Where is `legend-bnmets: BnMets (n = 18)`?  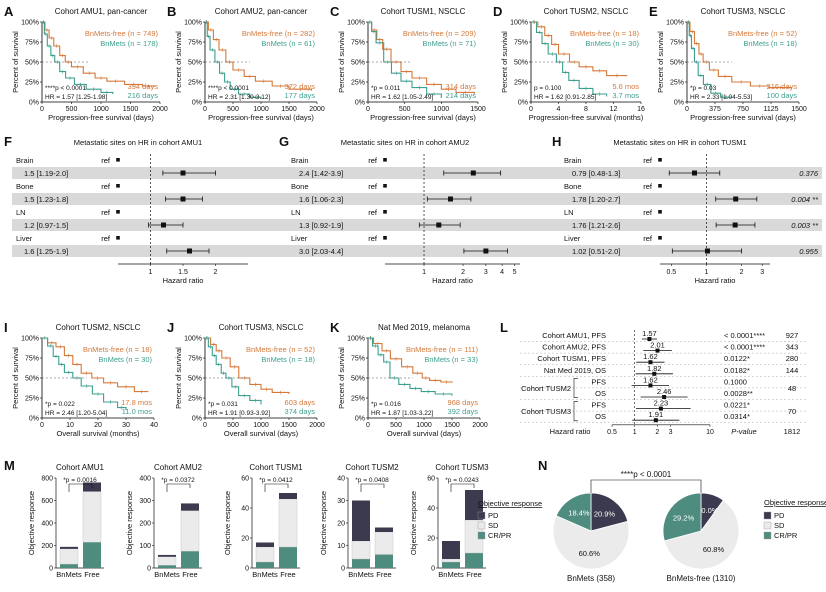 legend-bnmets: BnMets (n = 18) is located at coordinates (770, 43).